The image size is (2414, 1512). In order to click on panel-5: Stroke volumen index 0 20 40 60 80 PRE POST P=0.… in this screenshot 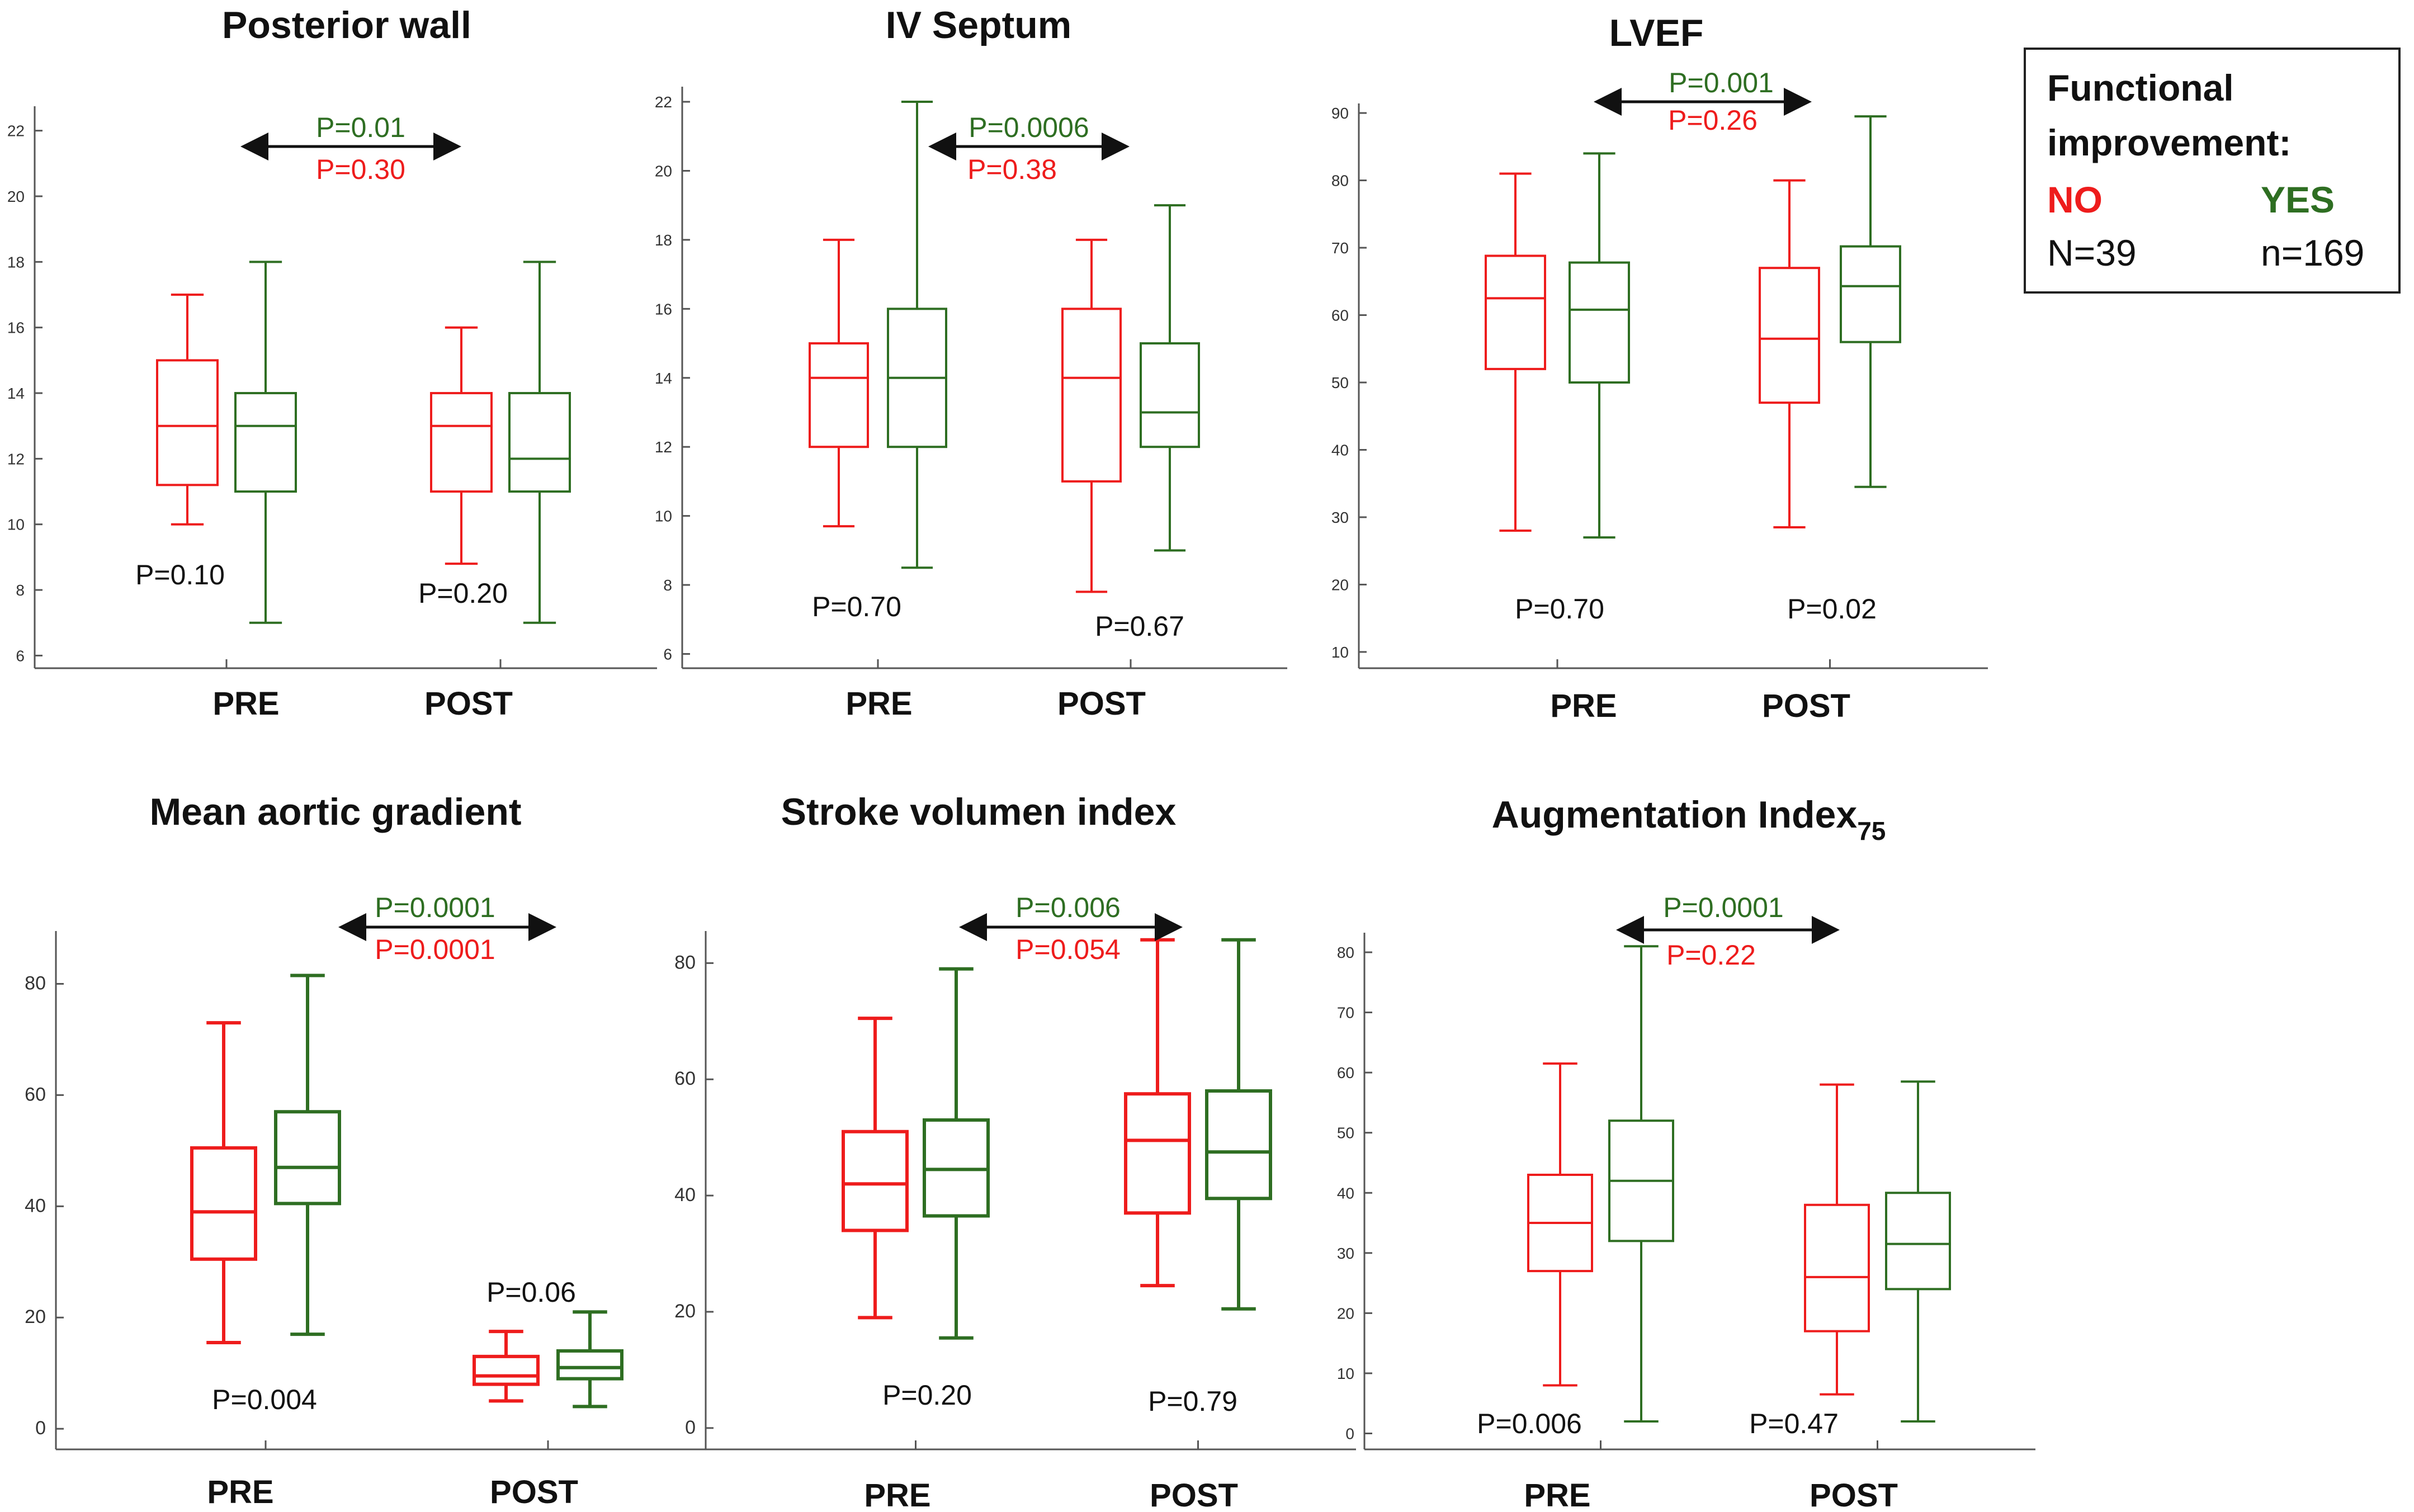, I will do `click(1015, 1151)`.